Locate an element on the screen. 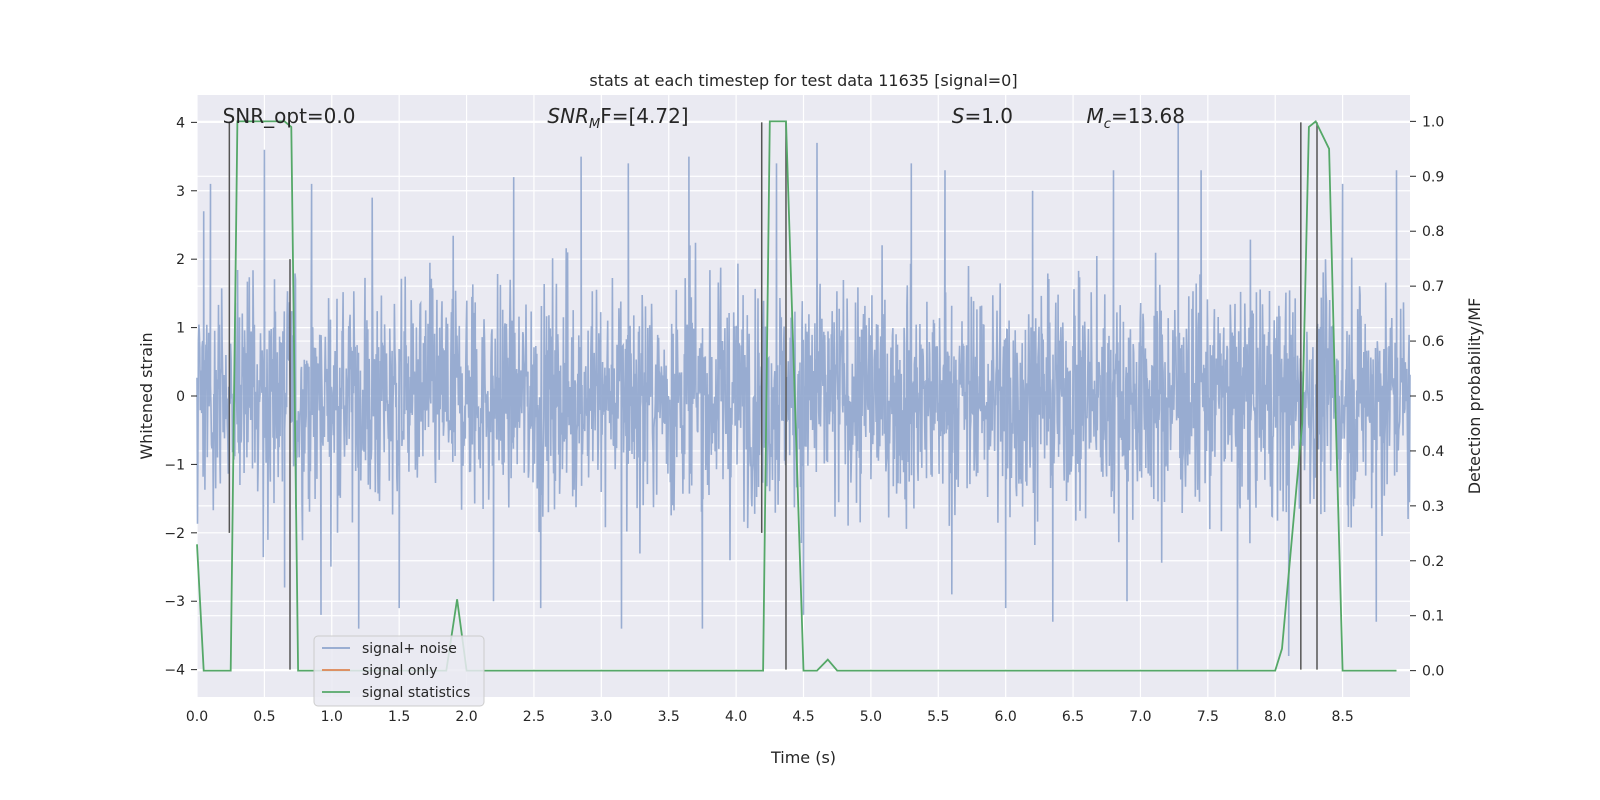 Image resolution: width=1600 pixels, height=800 pixels. y-right-tick-label: 1.0 is located at coordinates (1433, 122).